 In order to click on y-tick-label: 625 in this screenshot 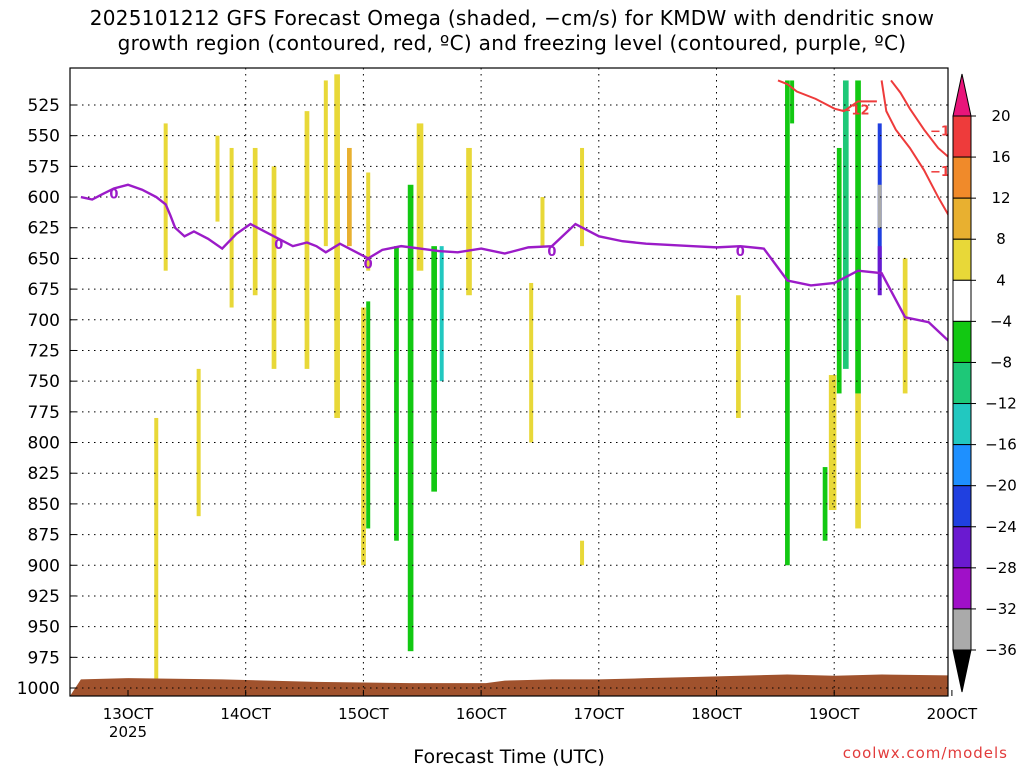, I will do `click(44, 229)`.